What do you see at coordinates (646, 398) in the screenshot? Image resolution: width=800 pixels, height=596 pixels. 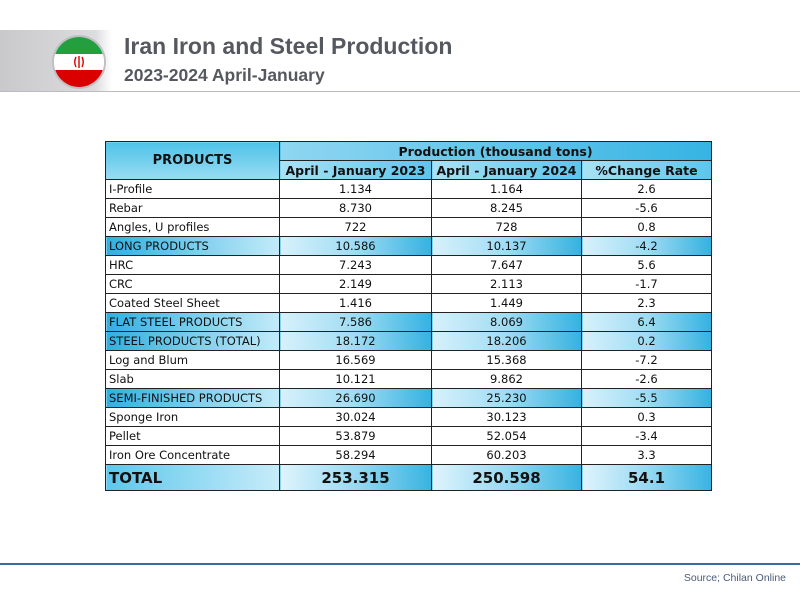 I see `change-rate: -5.5` at bounding box center [646, 398].